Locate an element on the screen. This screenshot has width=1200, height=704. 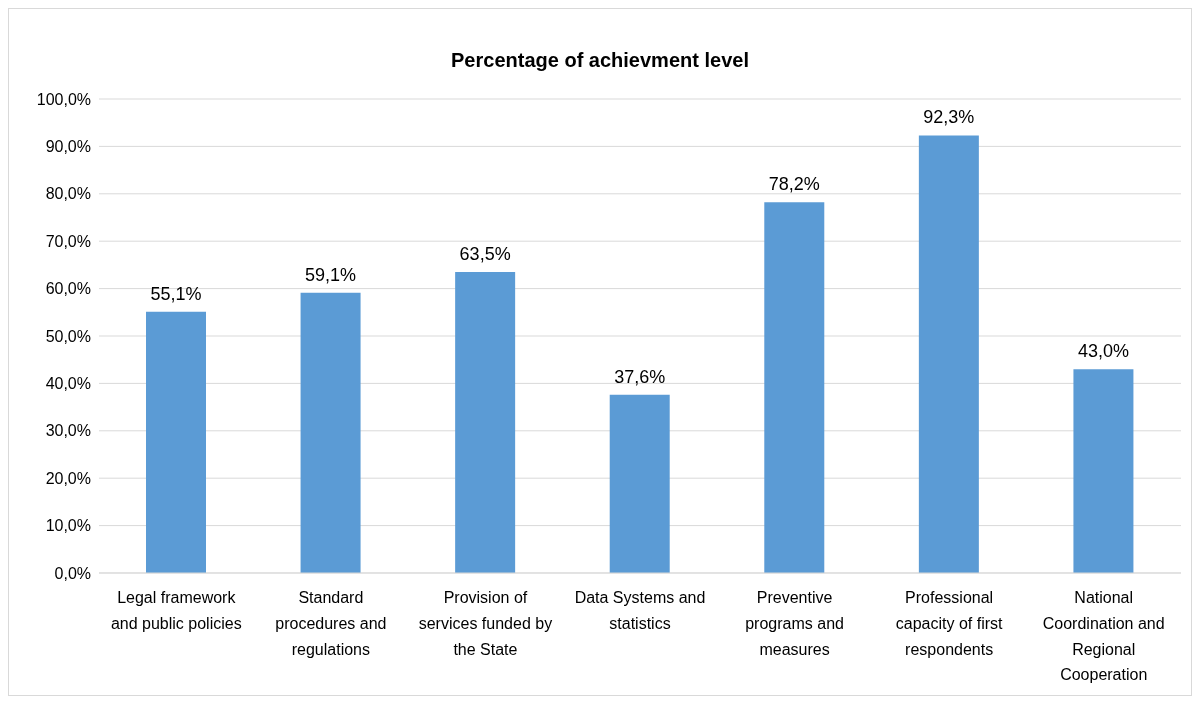
x-tick-label: Standard procedures and regulations is located at coordinates (331, 623).